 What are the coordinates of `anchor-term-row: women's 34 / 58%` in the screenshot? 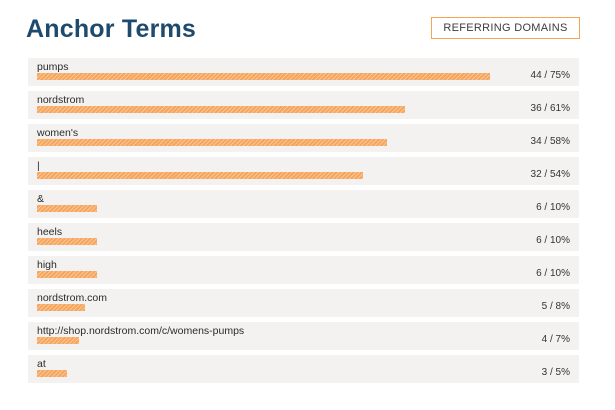 It's located at (303, 138).